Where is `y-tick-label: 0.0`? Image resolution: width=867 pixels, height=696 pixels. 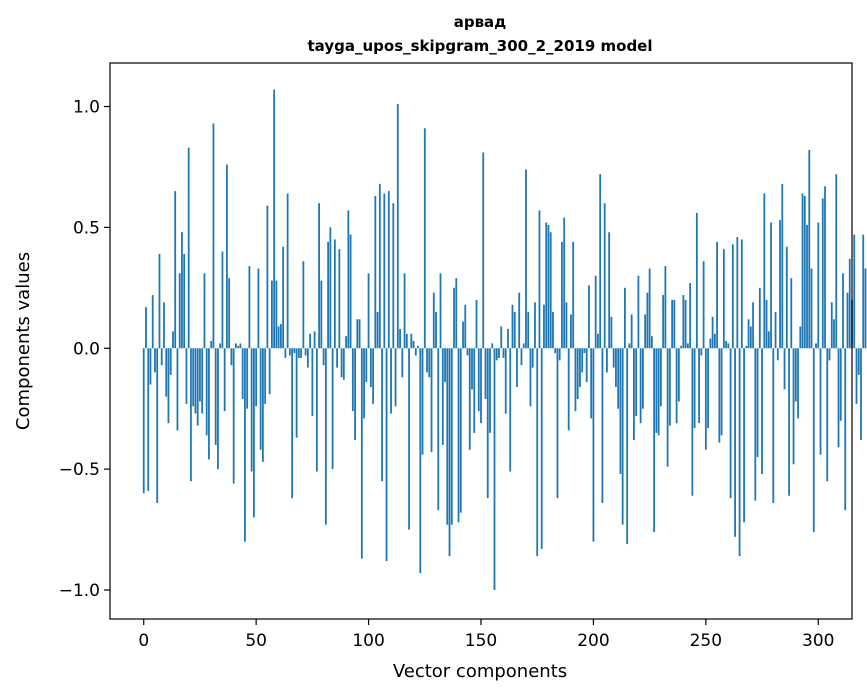 y-tick-label: 0.0 is located at coordinates (86, 349).